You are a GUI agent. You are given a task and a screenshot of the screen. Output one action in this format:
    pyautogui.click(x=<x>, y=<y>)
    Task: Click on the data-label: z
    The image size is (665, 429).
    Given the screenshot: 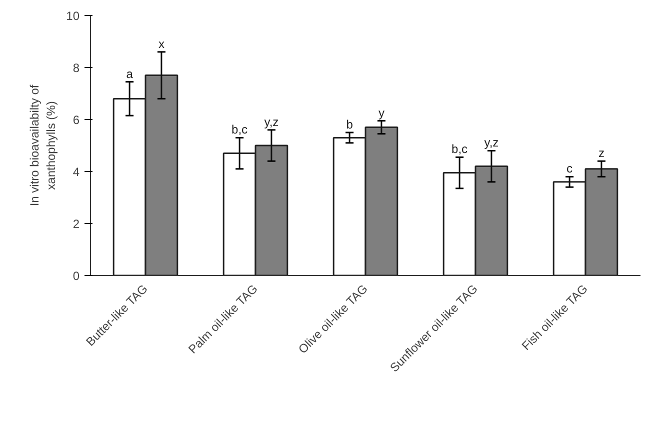 What is the action you would take?
    pyautogui.click(x=601, y=153)
    